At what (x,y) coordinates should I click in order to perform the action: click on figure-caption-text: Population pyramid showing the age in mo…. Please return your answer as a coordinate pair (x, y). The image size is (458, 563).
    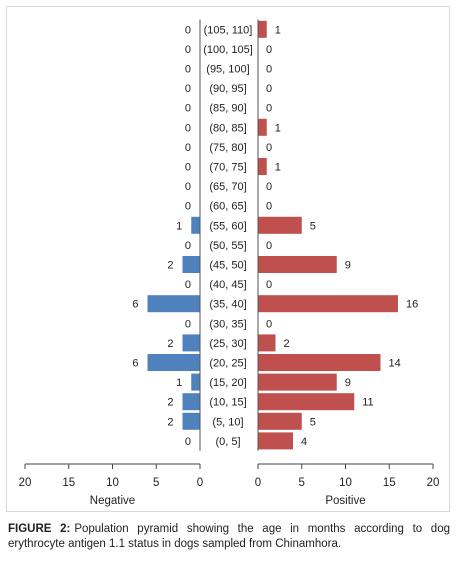
    Looking at the image, I should click on (229, 536).